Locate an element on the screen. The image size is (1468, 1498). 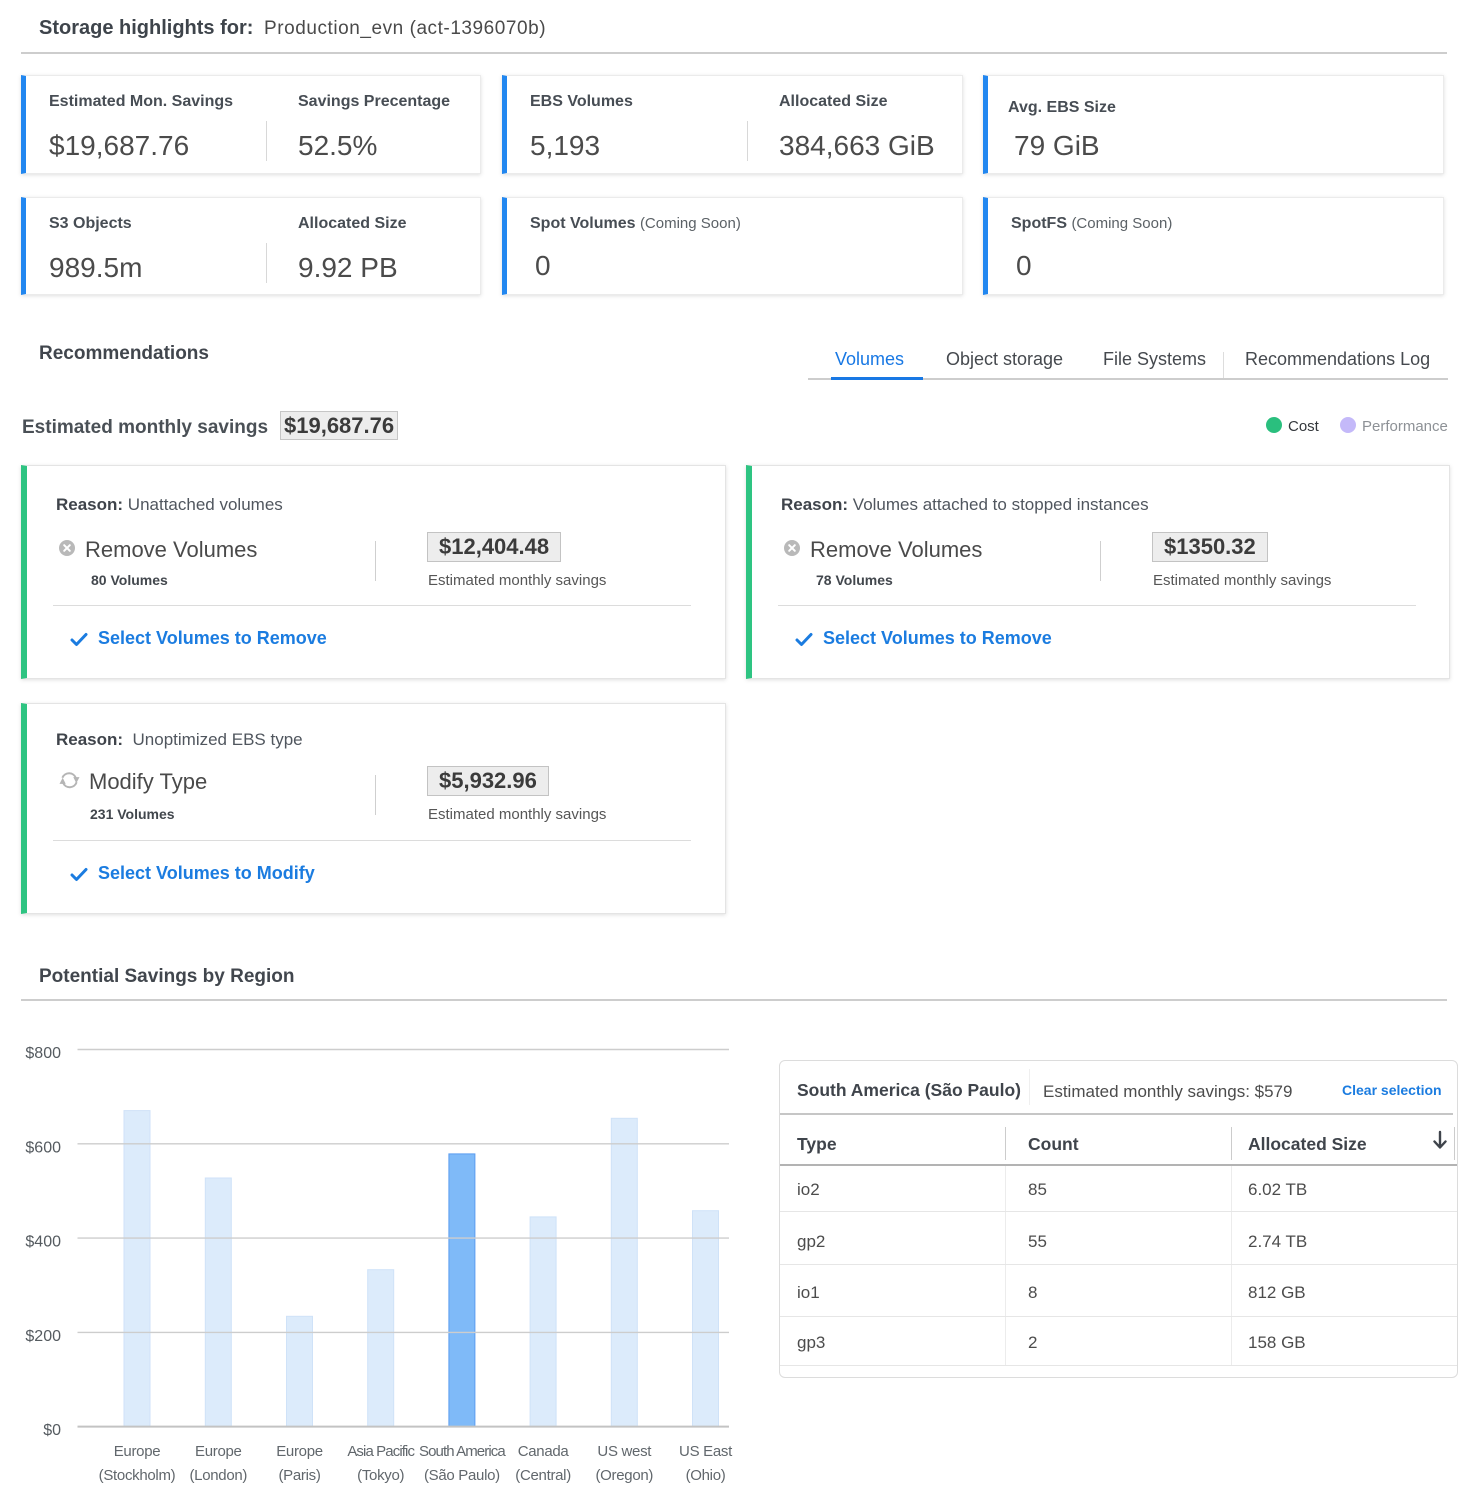
svg-text: $200 is located at coordinates (43, 1336).